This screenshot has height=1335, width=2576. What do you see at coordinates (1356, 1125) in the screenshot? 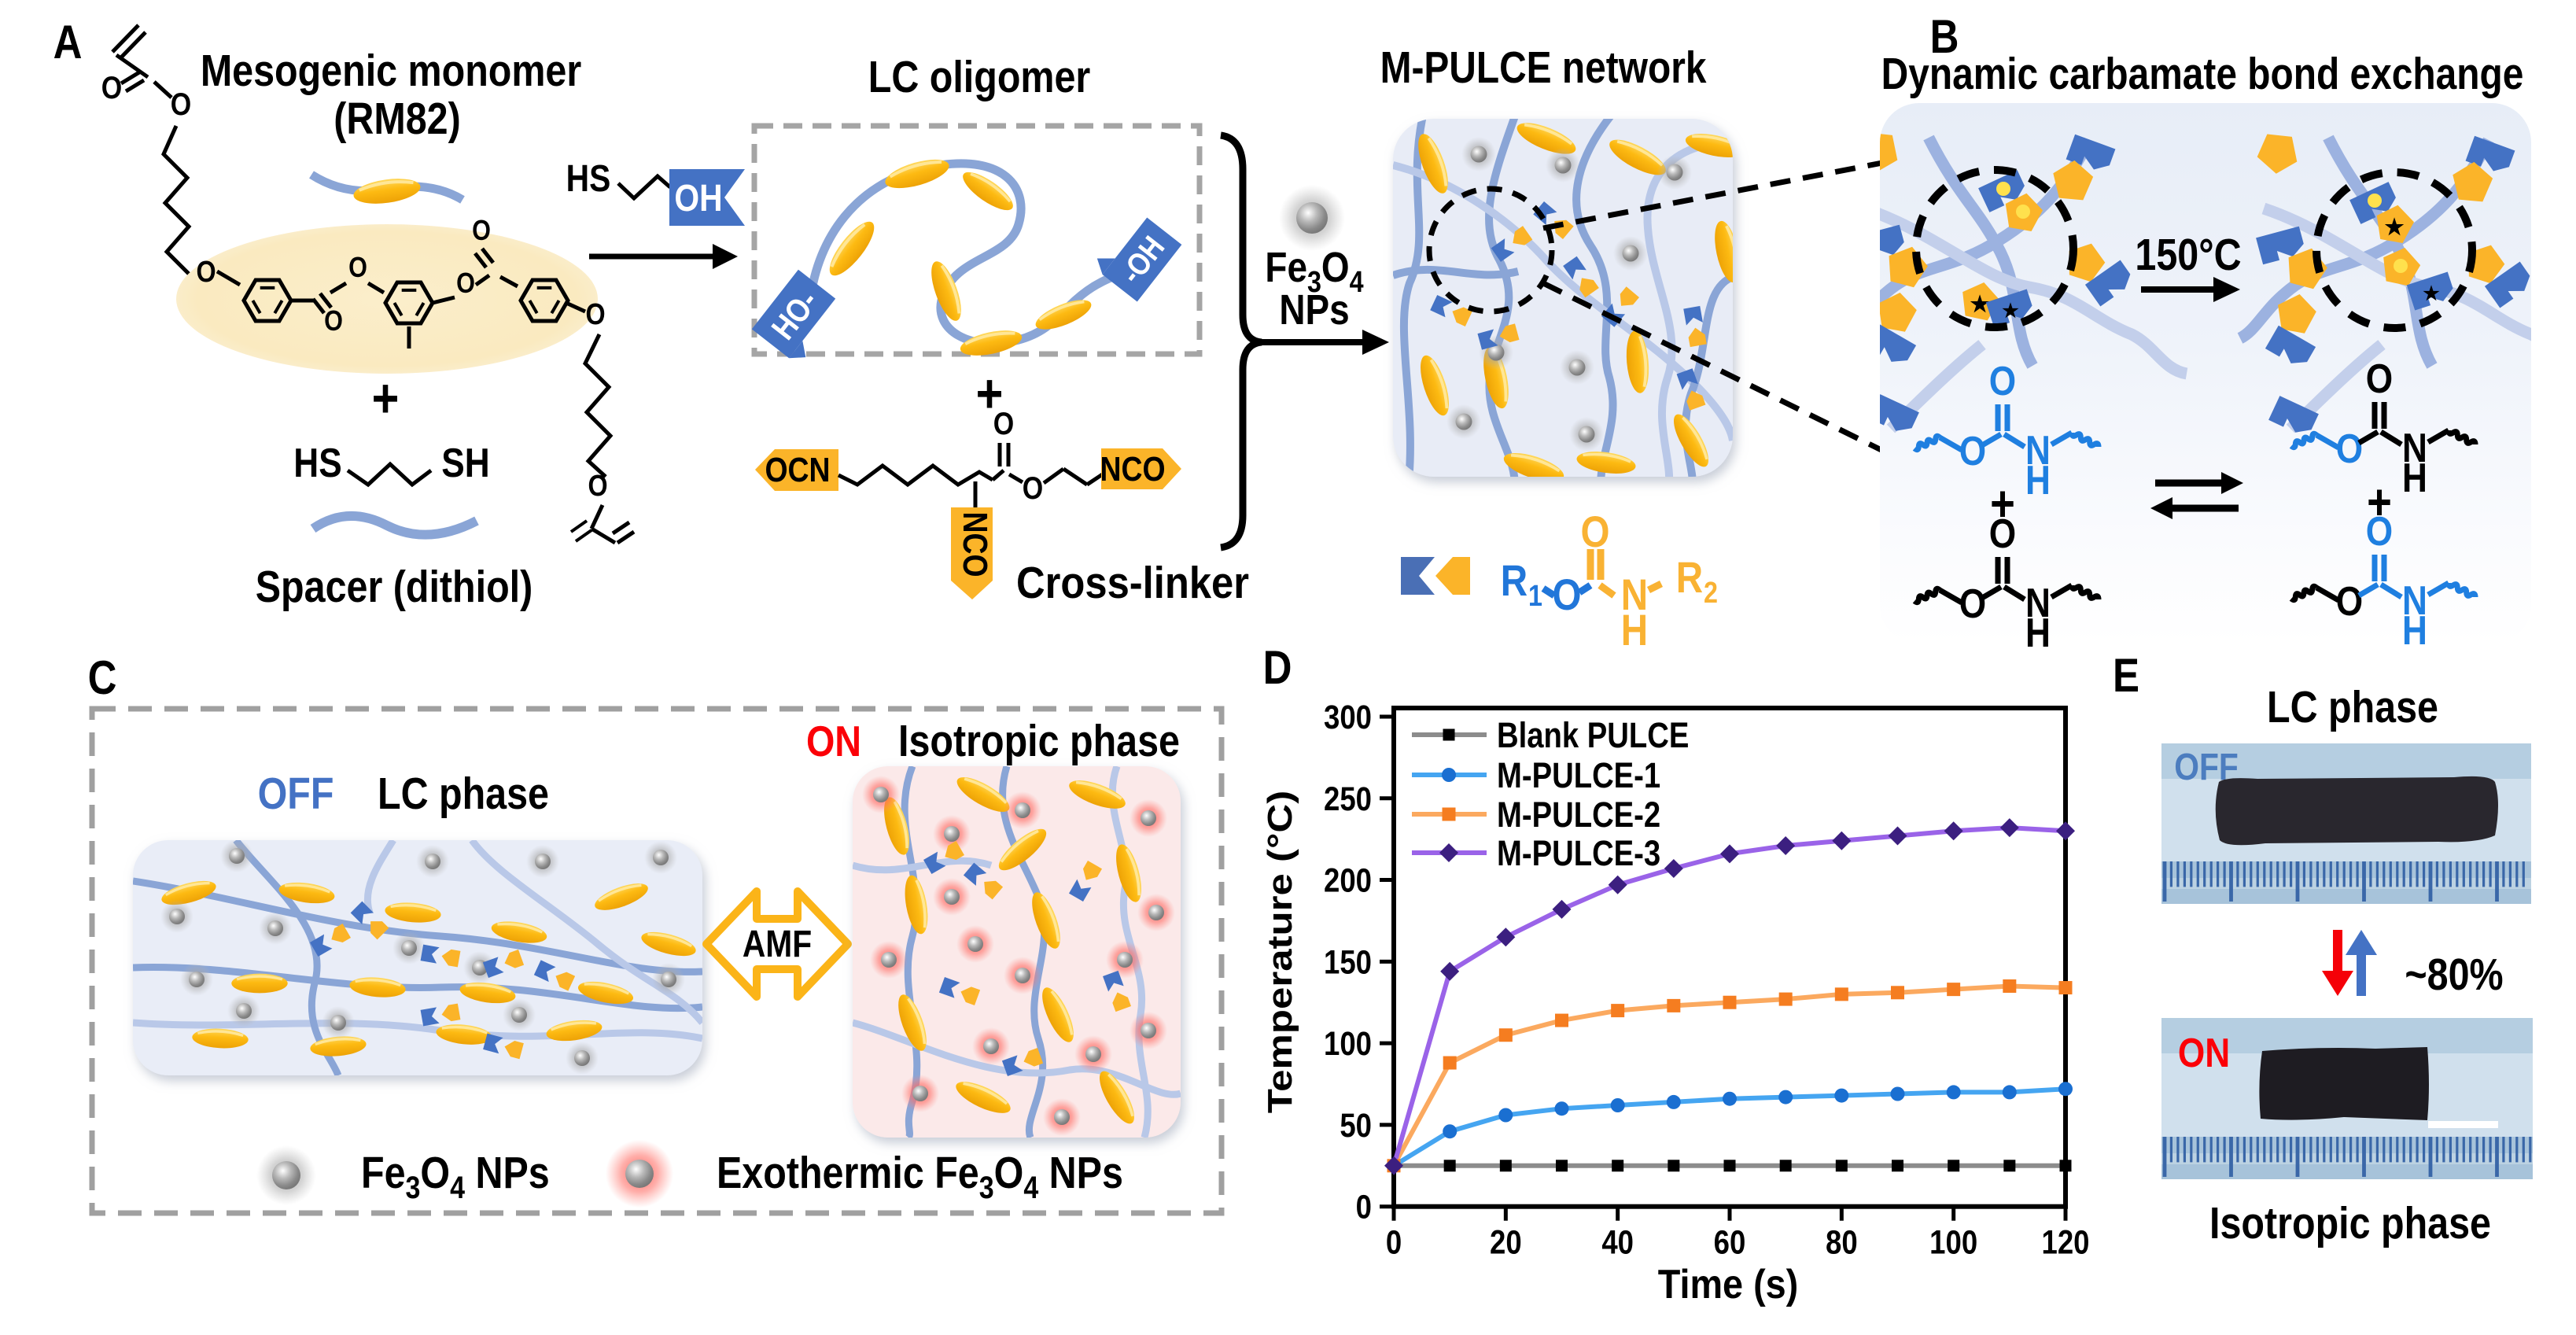
I see `svg-text: 50` at bounding box center [1356, 1125].